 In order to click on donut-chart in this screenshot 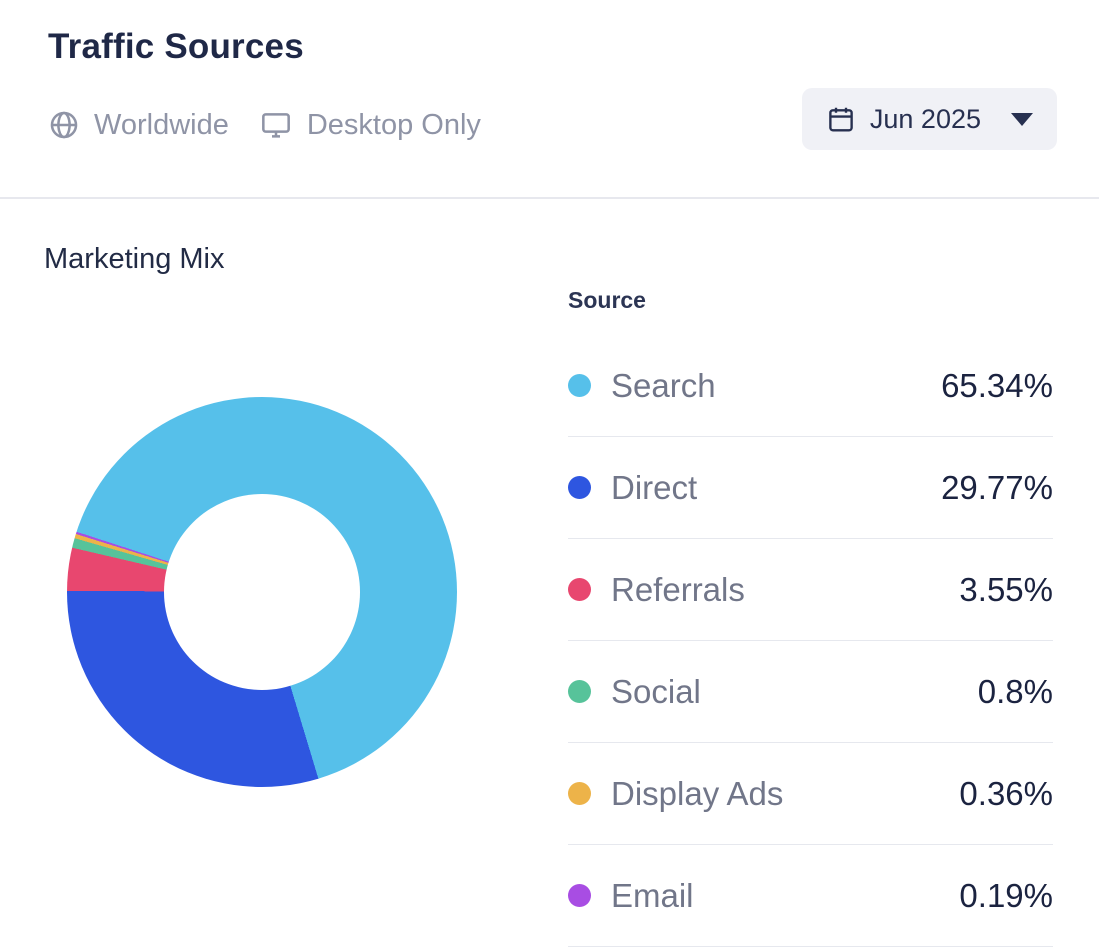, I will do `click(262, 592)`.